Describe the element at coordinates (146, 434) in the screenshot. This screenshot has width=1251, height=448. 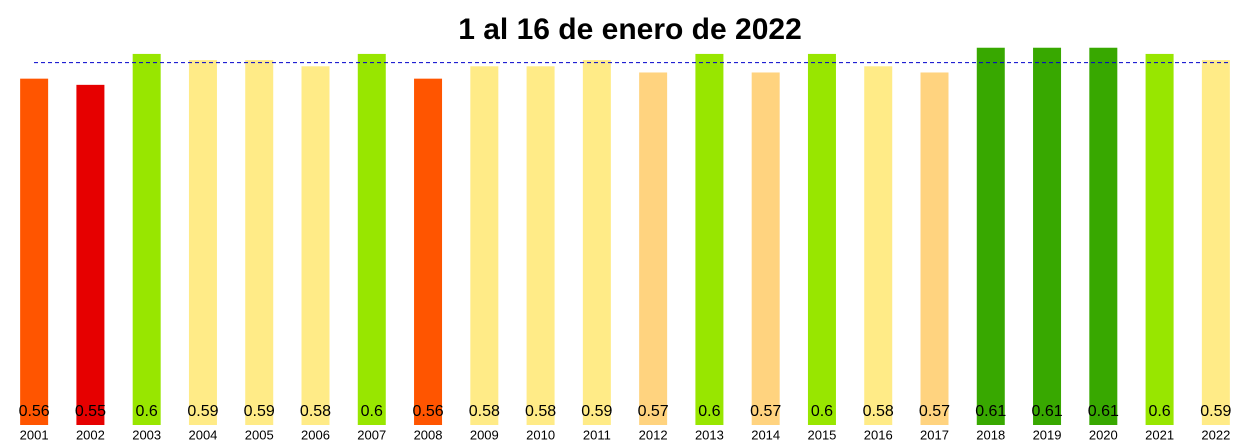
I see `x-tick-label: 2003` at that location.